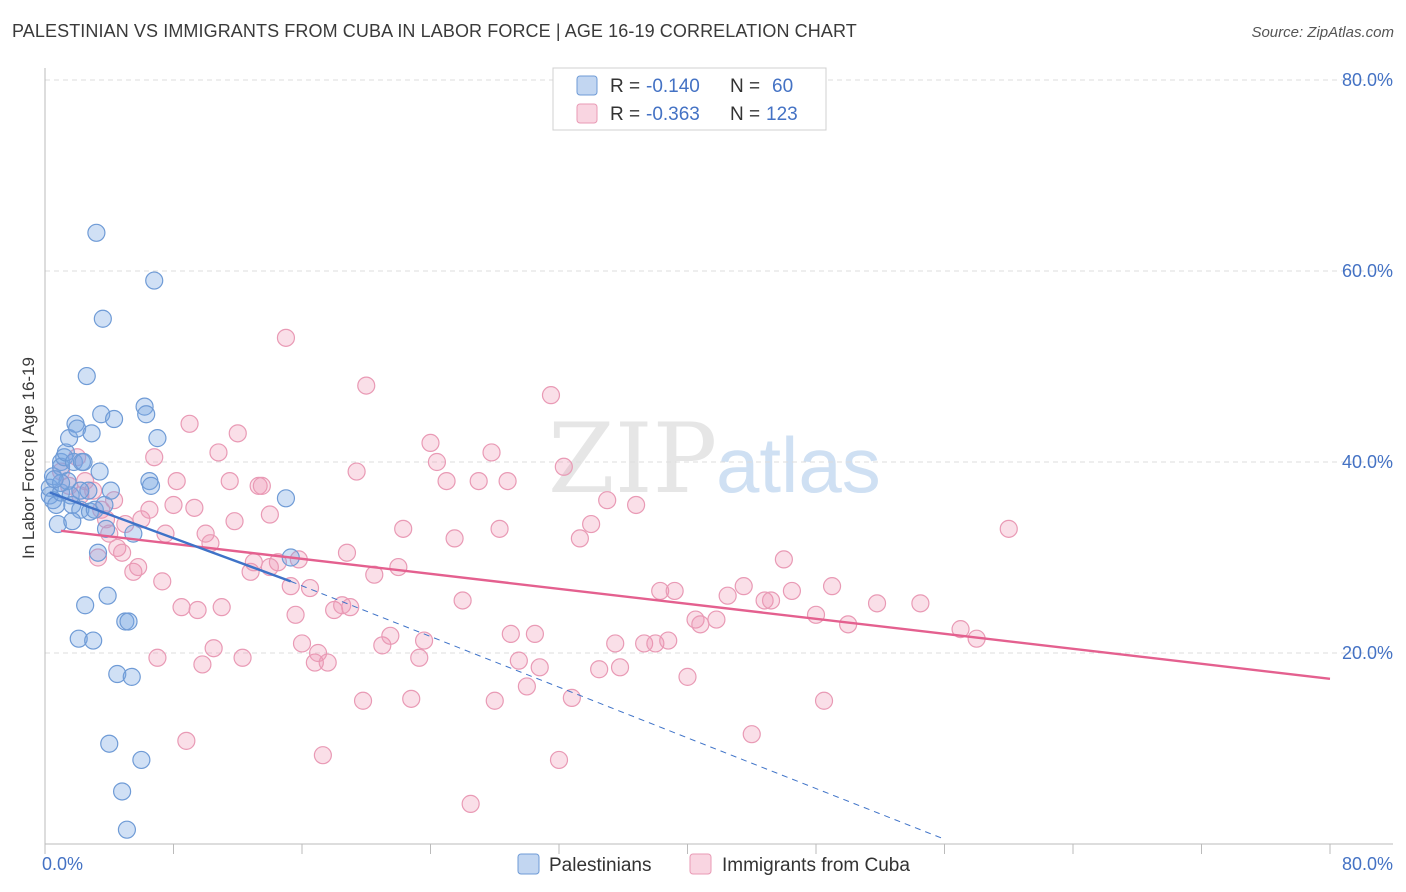 This screenshot has width=1406, height=892. What do you see at coordinates (625, 114) in the screenshot?
I see `legend-r-label-2: R =` at bounding box center [625, 114].